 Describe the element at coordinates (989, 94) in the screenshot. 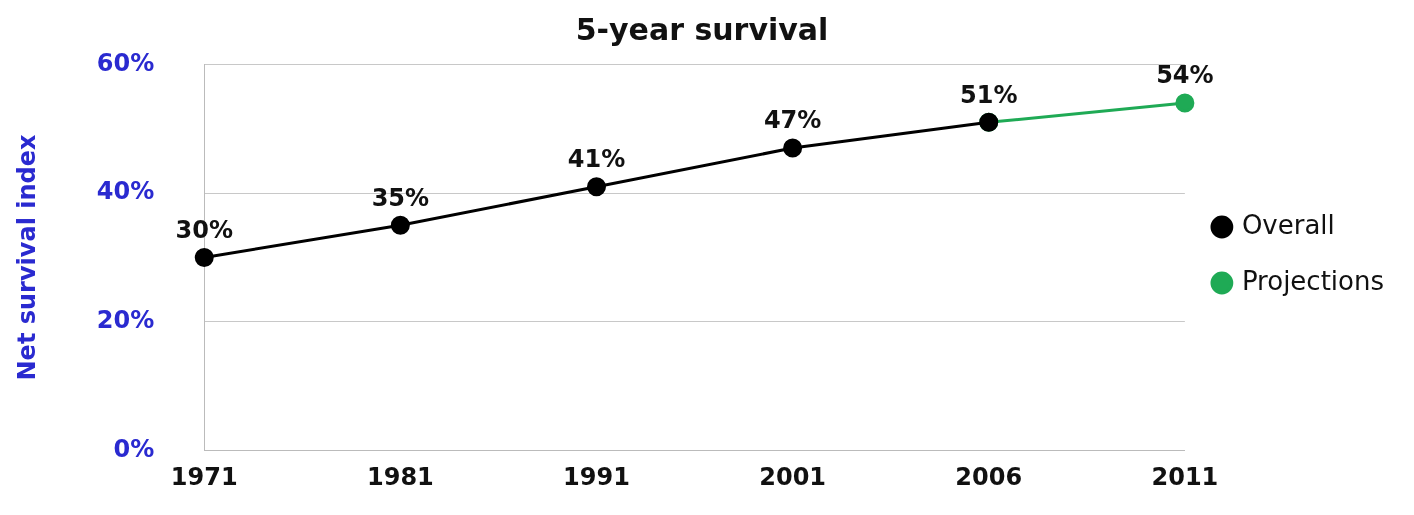

I see `data-label: 51%` at that location.